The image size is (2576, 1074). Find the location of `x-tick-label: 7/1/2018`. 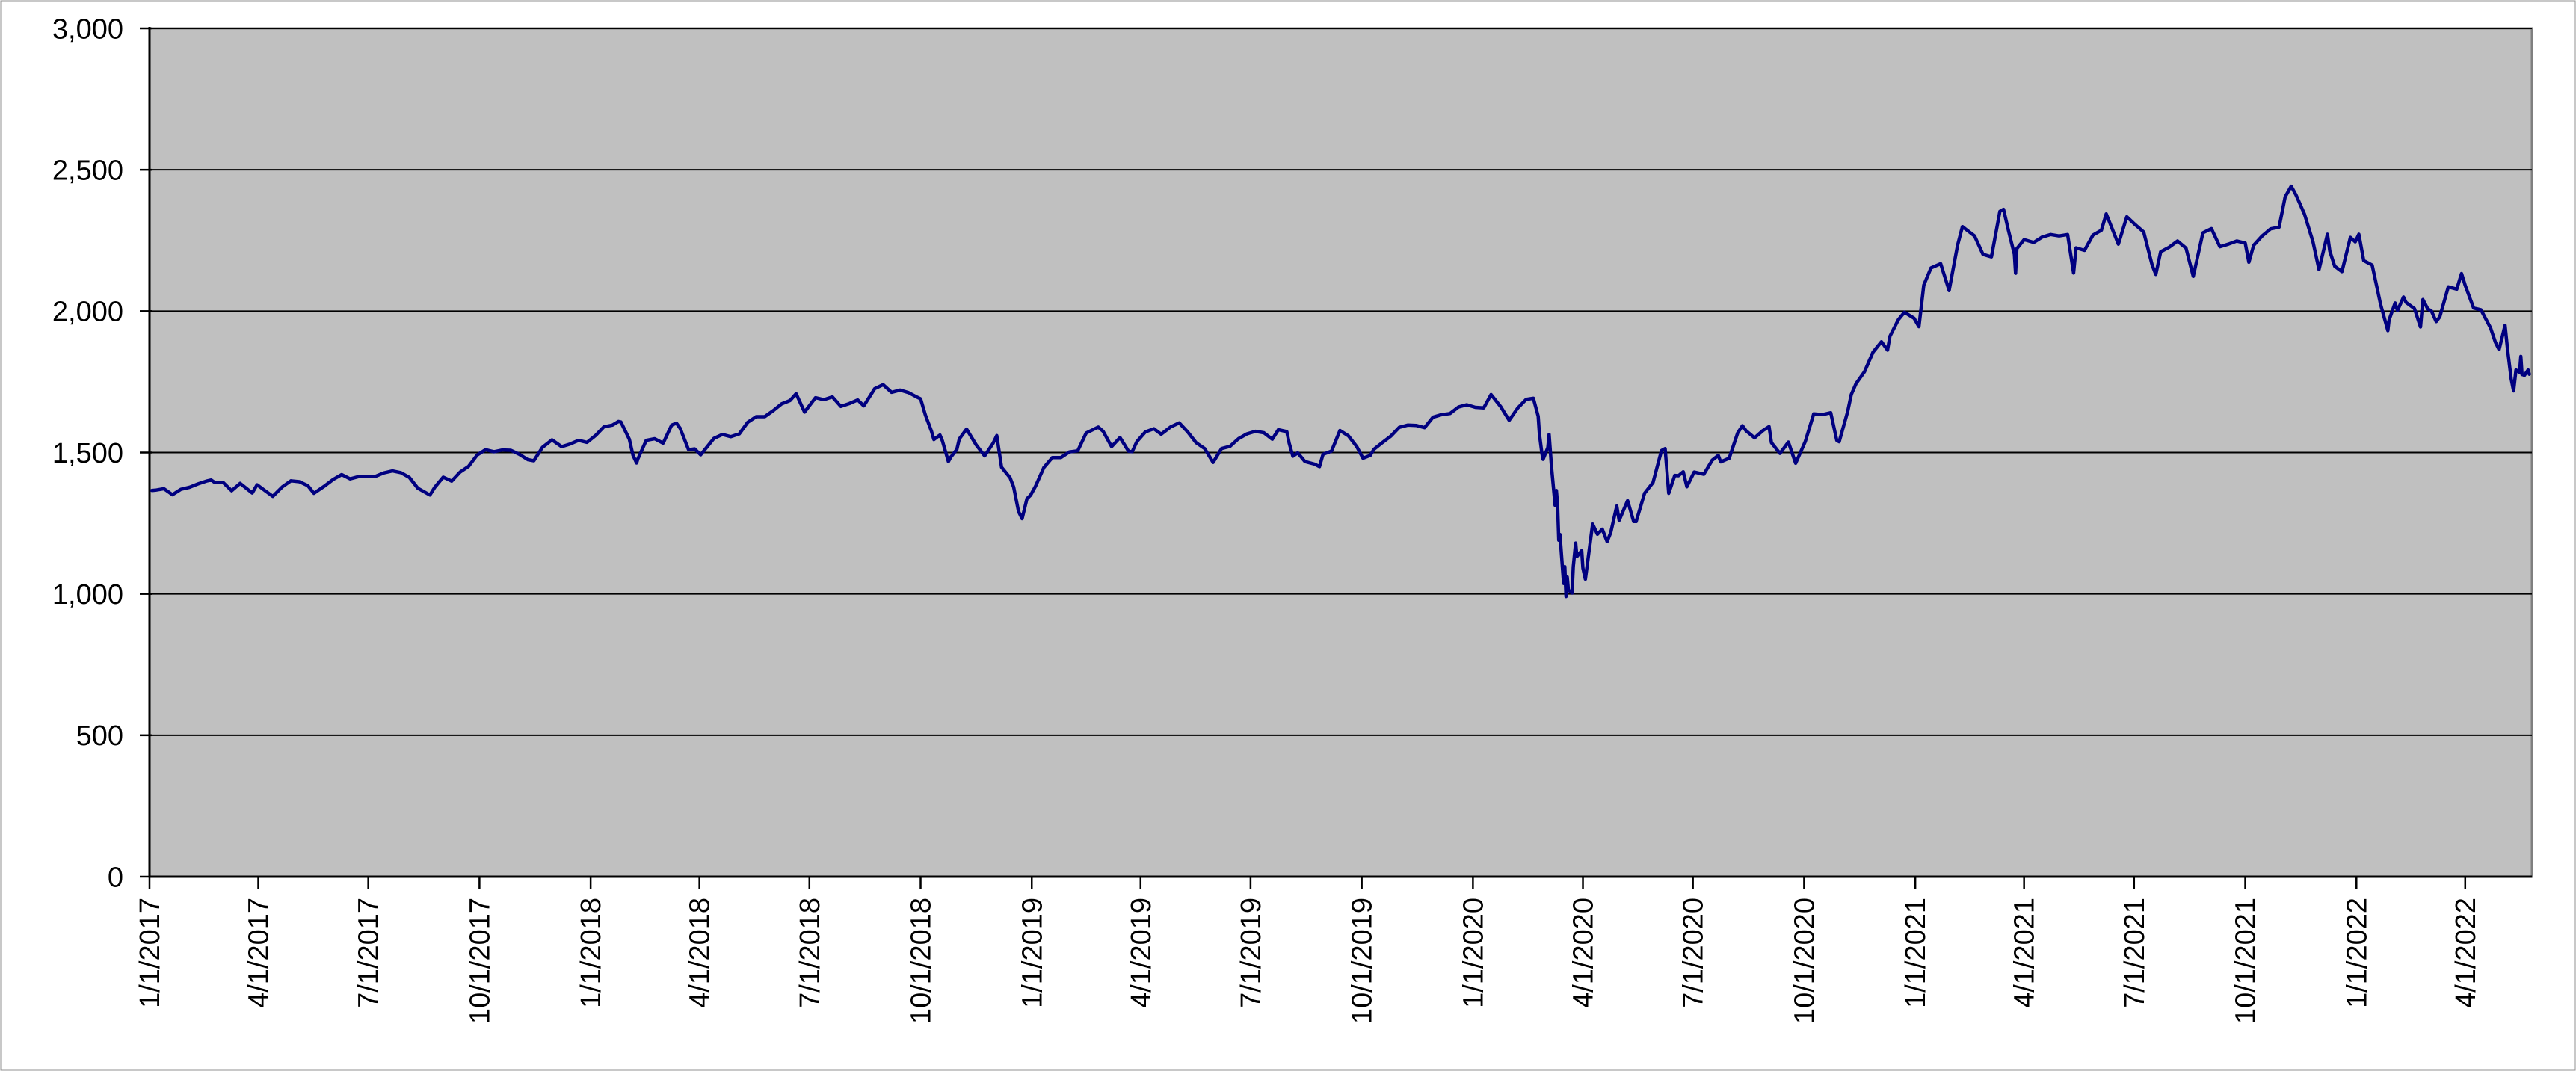

x-tick-label: 7/1/2018 is located at coordinates (810, 953).